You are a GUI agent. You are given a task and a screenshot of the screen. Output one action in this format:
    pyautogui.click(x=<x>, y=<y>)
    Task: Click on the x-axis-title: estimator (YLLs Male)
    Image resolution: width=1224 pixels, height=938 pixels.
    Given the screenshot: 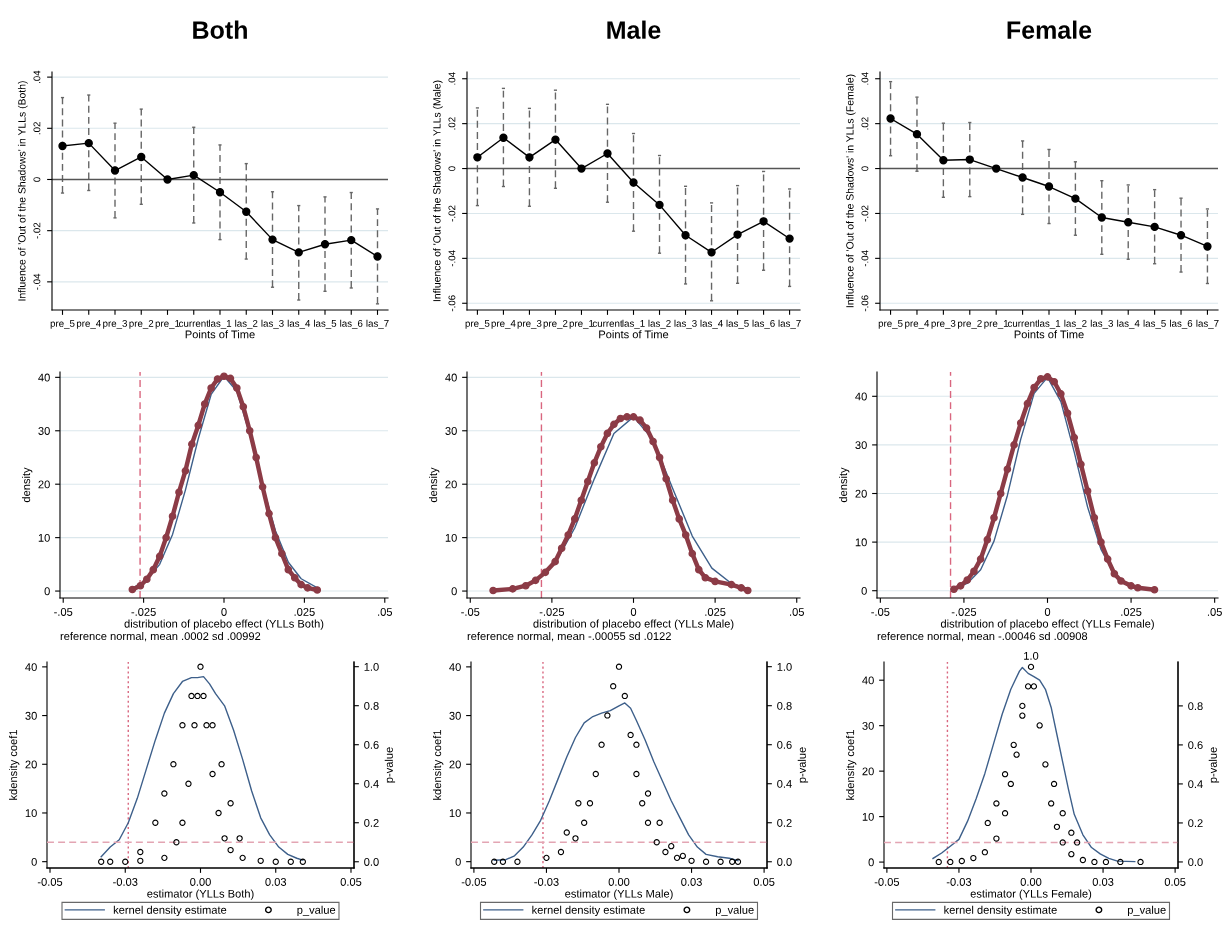 What is the action you would take?
    pyautogui.click(x=619, y=894)
    